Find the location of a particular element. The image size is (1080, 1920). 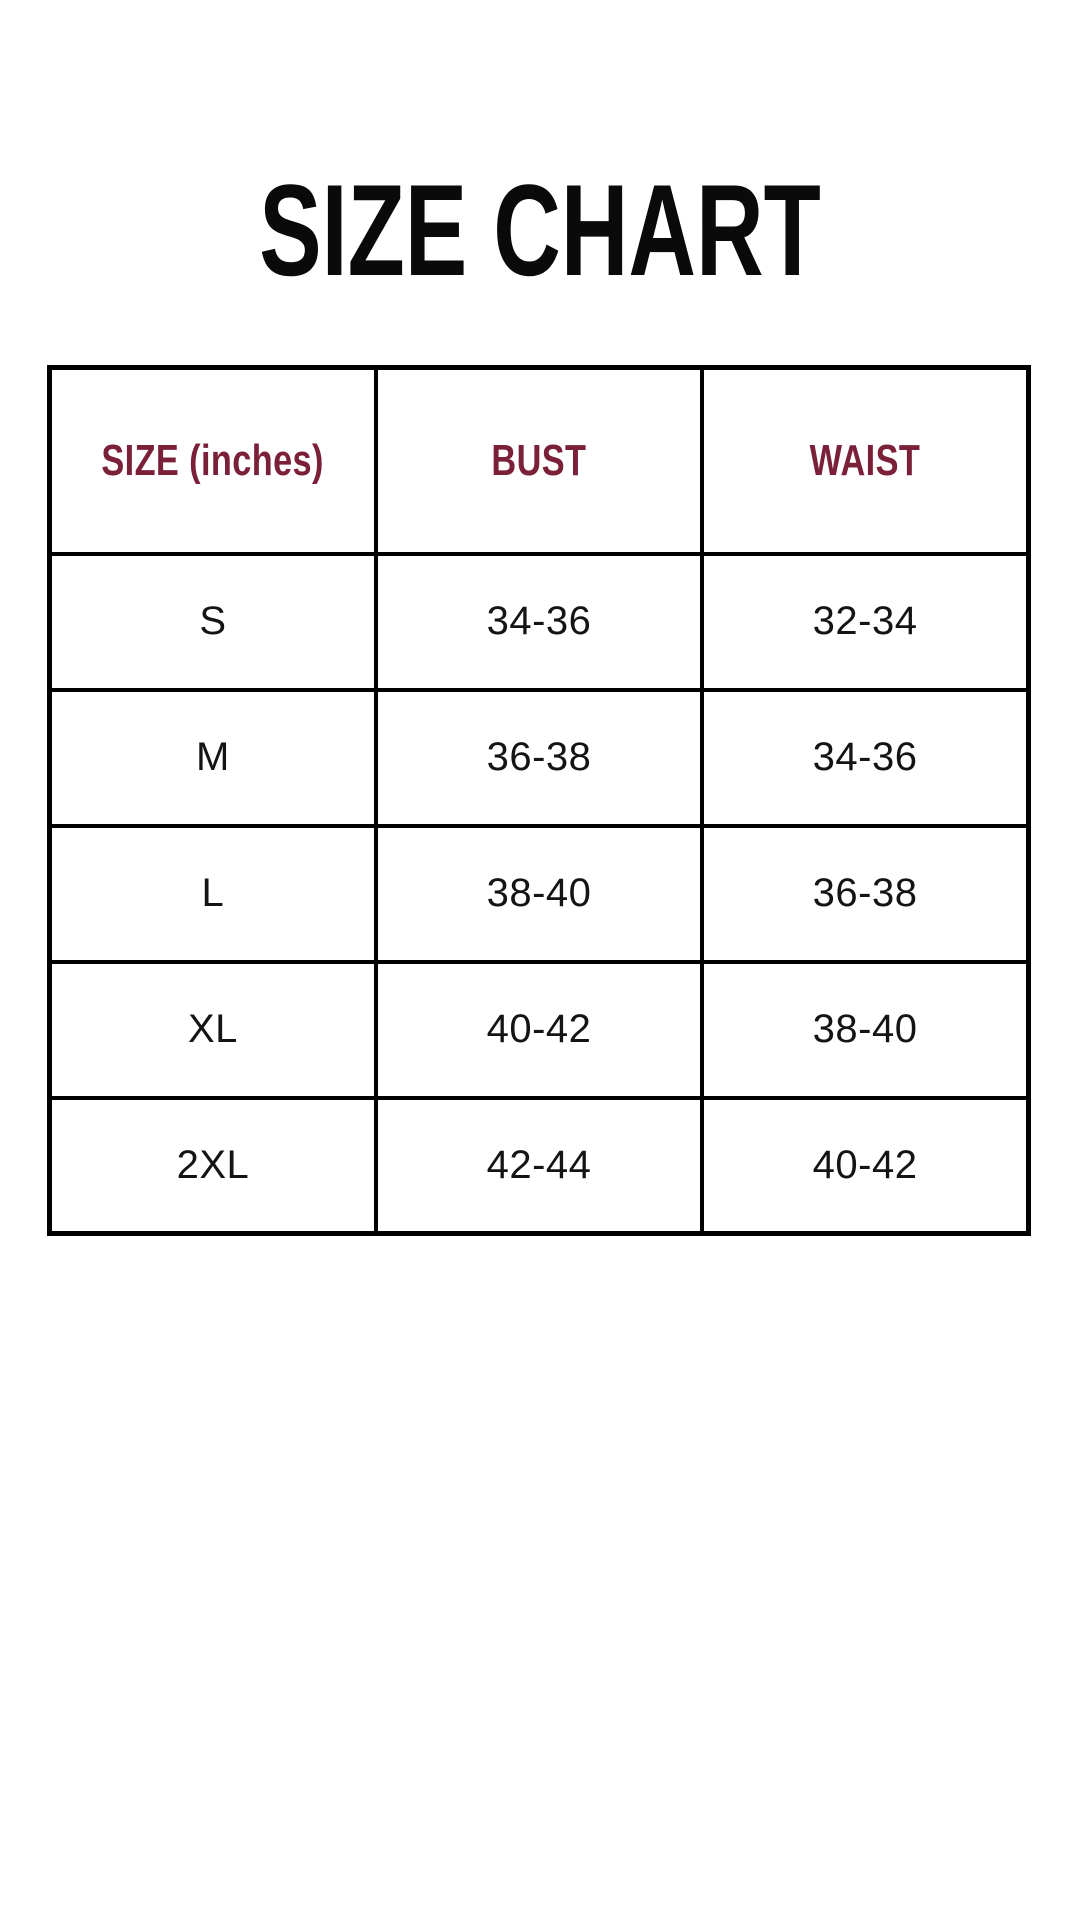

header-cell-waist: WAIST is located at coordinates (865, 460).